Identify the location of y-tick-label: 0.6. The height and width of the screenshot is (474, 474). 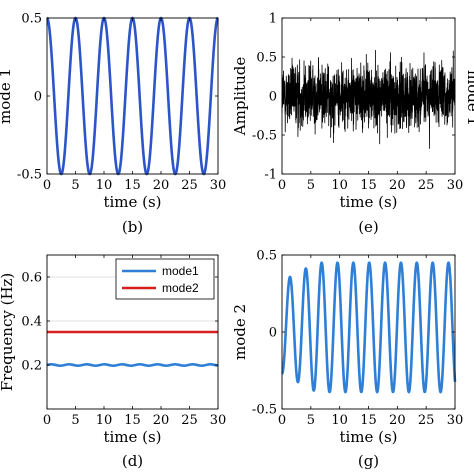
(31, 278).